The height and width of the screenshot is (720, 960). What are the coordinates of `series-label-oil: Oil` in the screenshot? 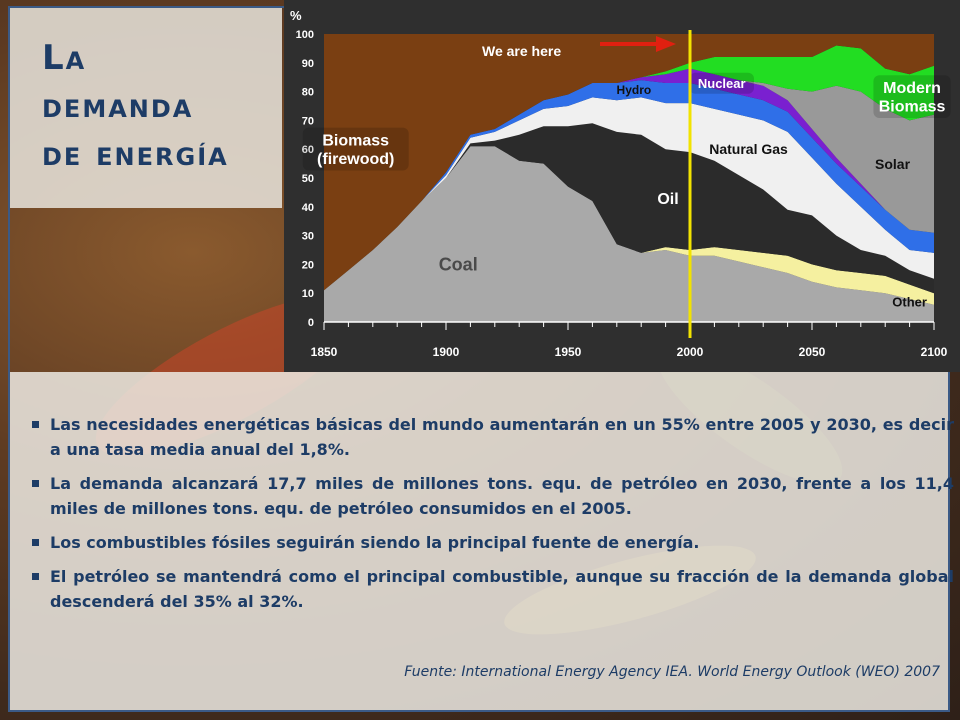 It's located at (667, 199).